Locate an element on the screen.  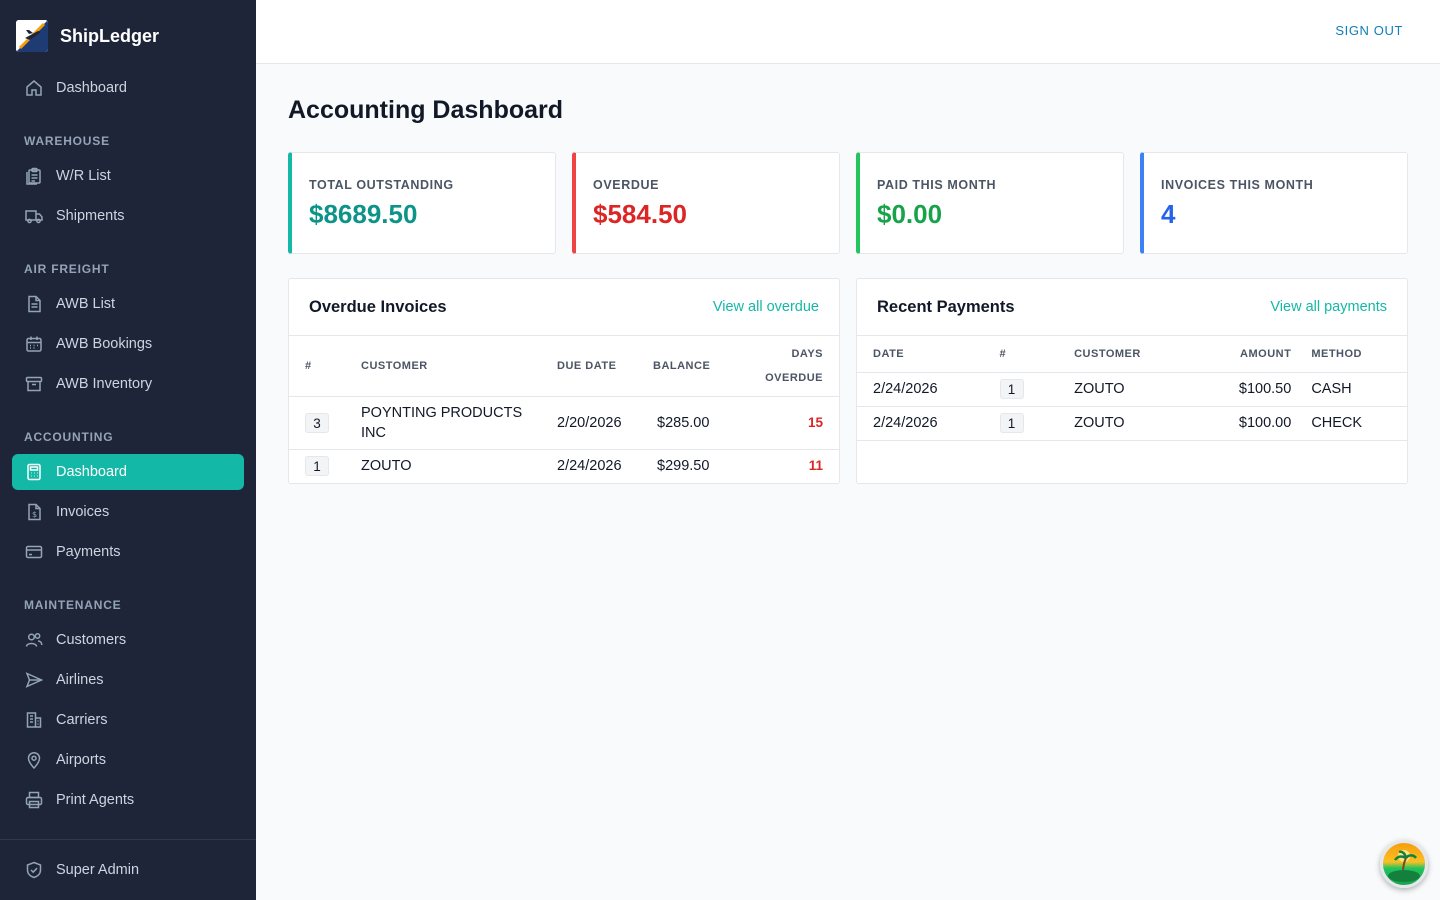
sidebar-item-label: Carriers is located at coordinates (82, 720).